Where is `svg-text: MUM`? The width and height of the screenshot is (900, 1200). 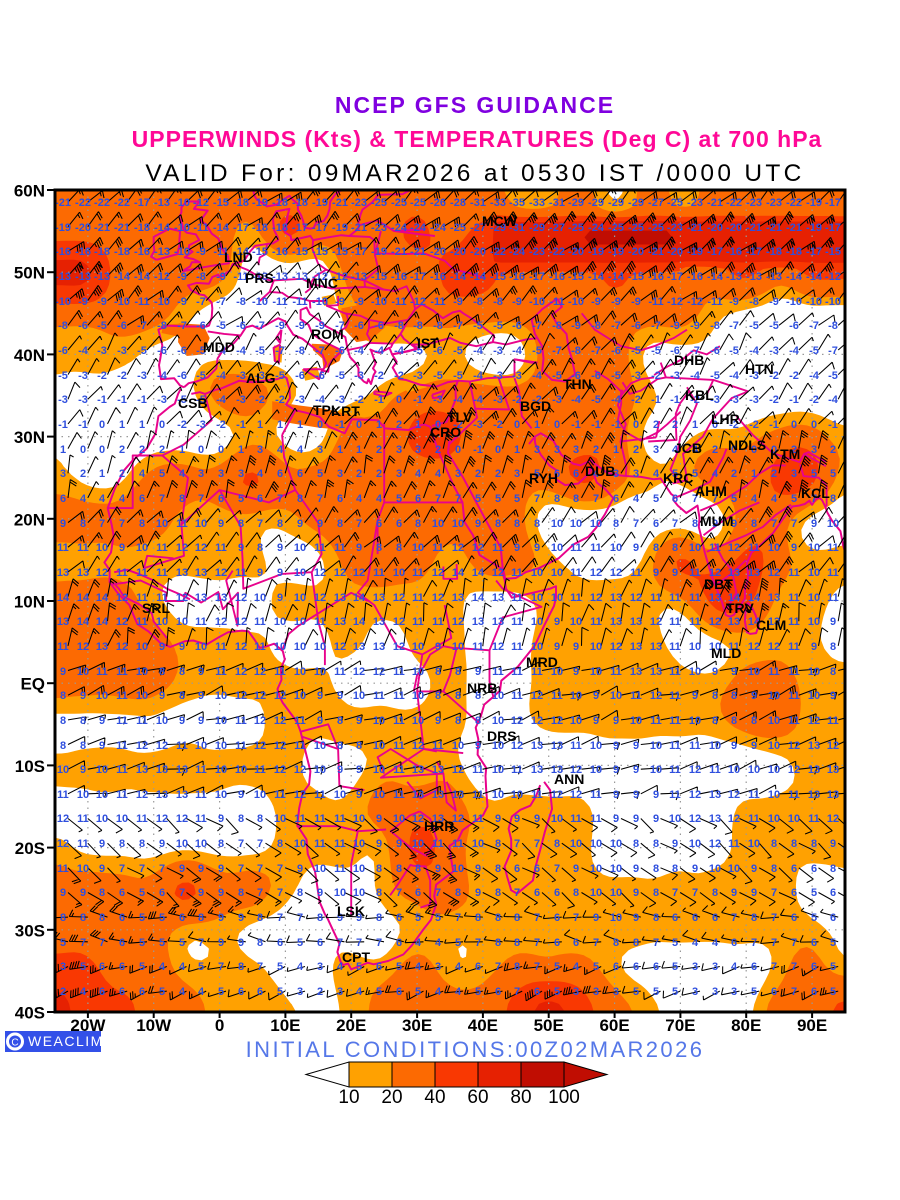 svg-text: MUM is located at coordinates (716, 521).